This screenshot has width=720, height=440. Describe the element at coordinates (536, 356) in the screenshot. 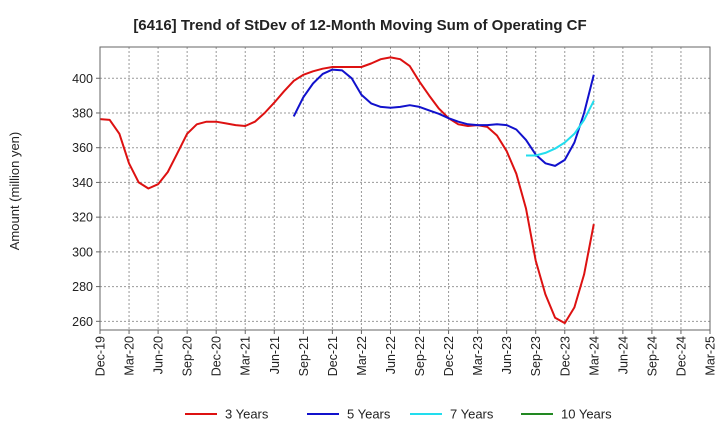

I see `x-tick-label: Sep-23` at that location.